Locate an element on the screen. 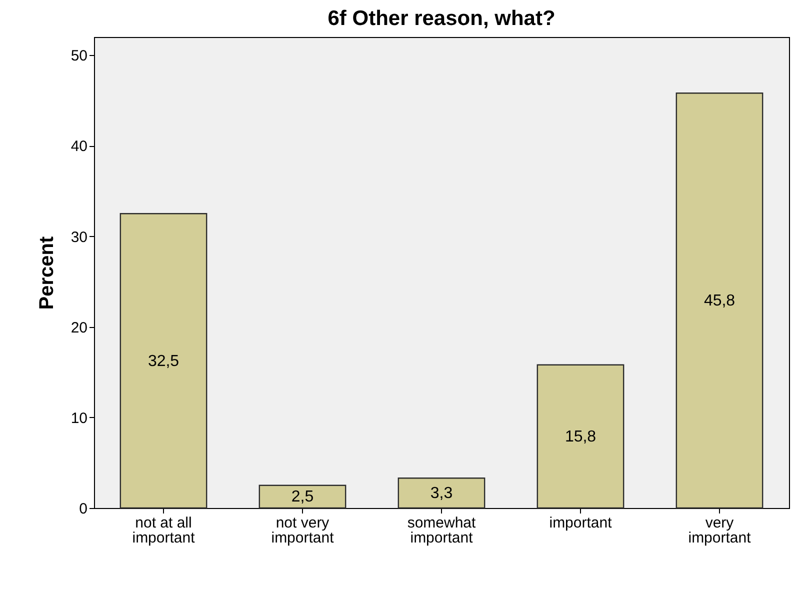  chart-title: 6f Other reason, what? is located at coordinates (442, 18).